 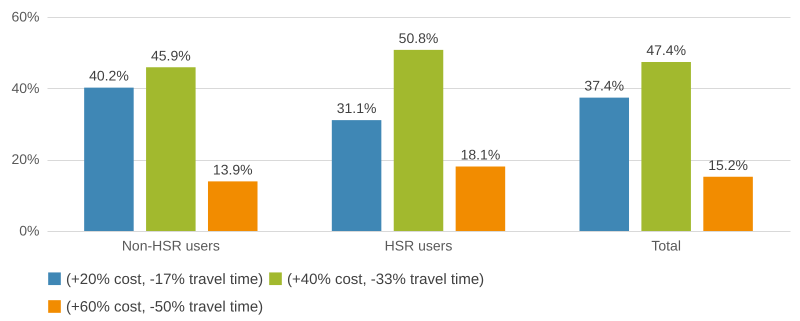 I want to click on data-label: 13.9%, so click(x=232, y=169).